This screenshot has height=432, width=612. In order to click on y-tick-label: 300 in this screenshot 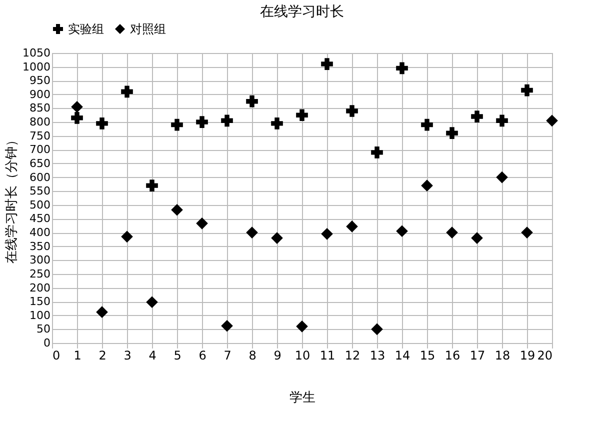, I will do `click(40, 260)`.